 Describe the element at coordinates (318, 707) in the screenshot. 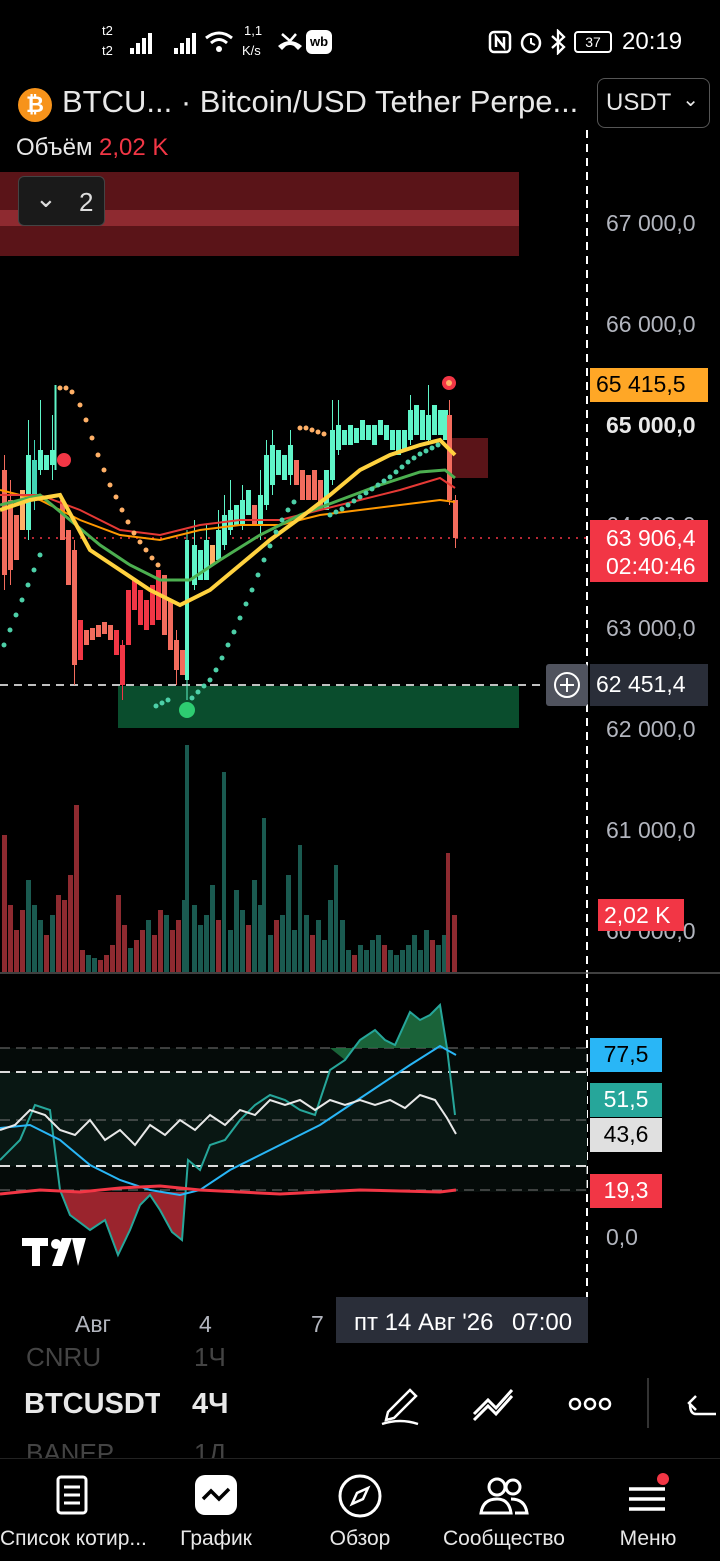

I see `support-zone` at that location.